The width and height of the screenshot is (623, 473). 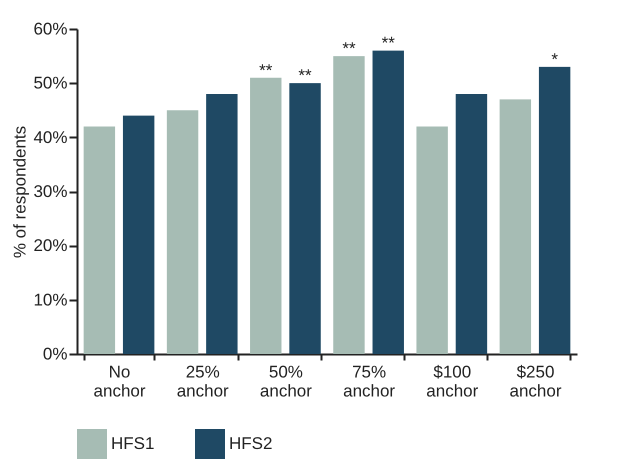 I want to click on x-tick-label: 75% anchor, so click(x=369, y=381).